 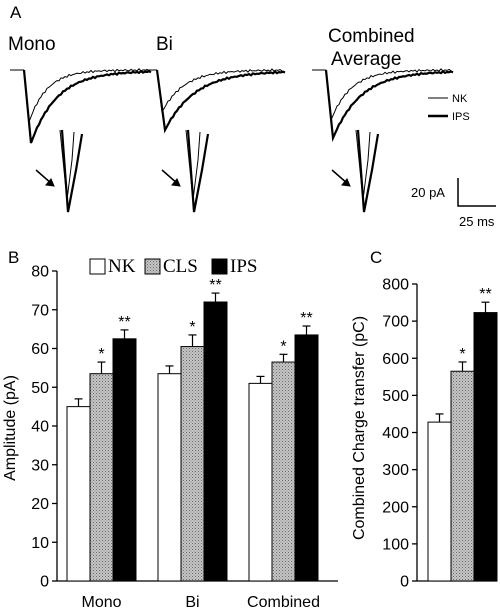 I want to click on legend-cls-text: CLS, so click(x=180, y=266).